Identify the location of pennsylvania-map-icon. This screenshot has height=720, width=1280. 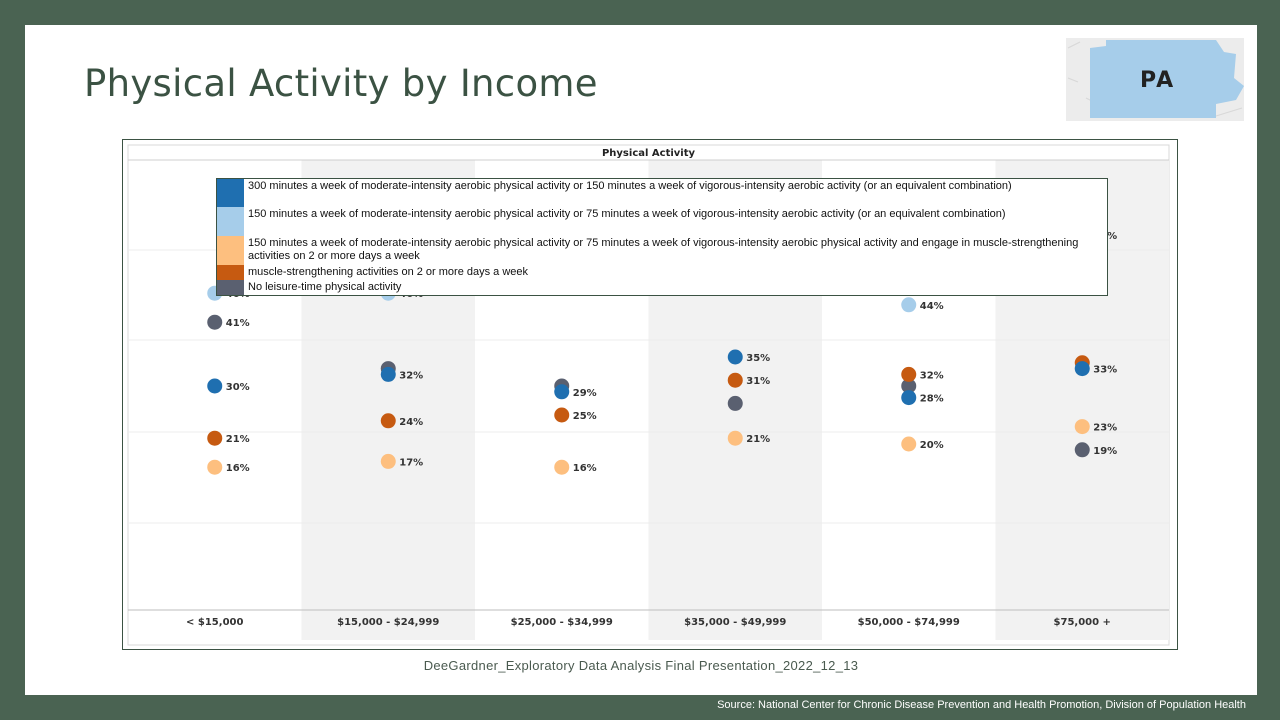
(1155, 79).